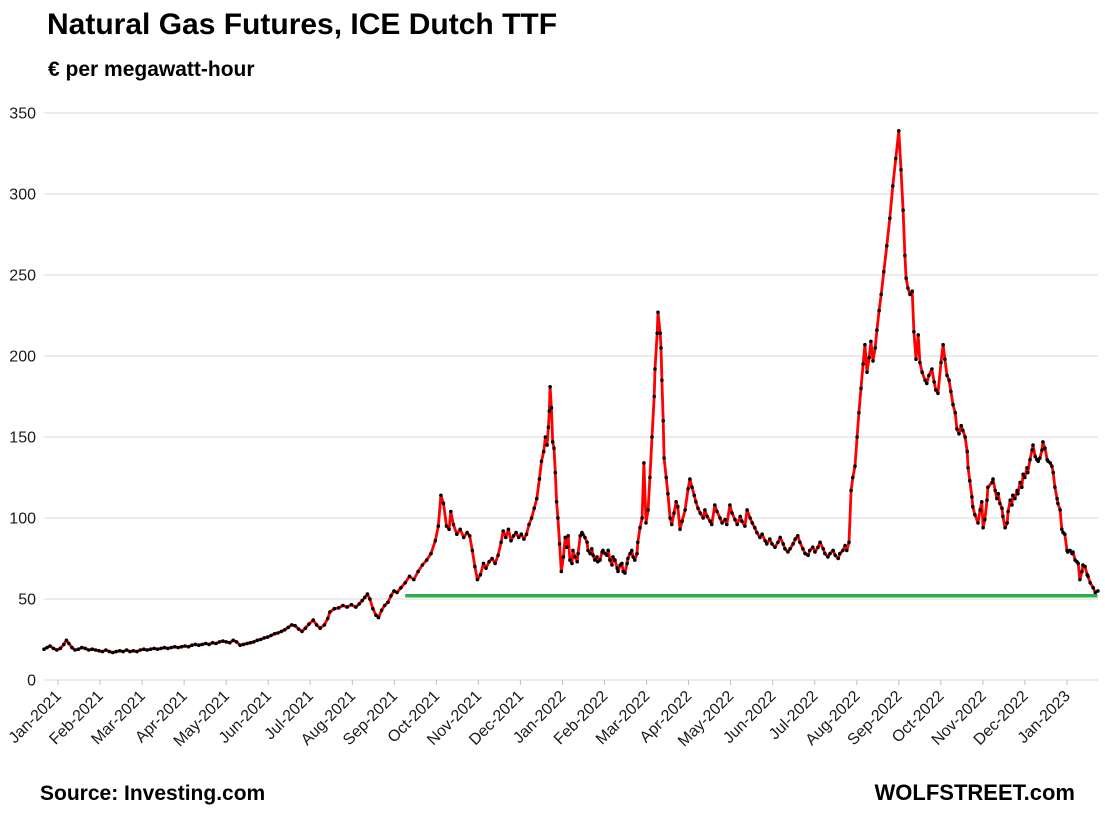 Image resolution: width=1105 pixels, height=832 pixels. Describe the element at coordinates (22, 276) in the screenshot. I see `y-axis-label: 250` at that location.